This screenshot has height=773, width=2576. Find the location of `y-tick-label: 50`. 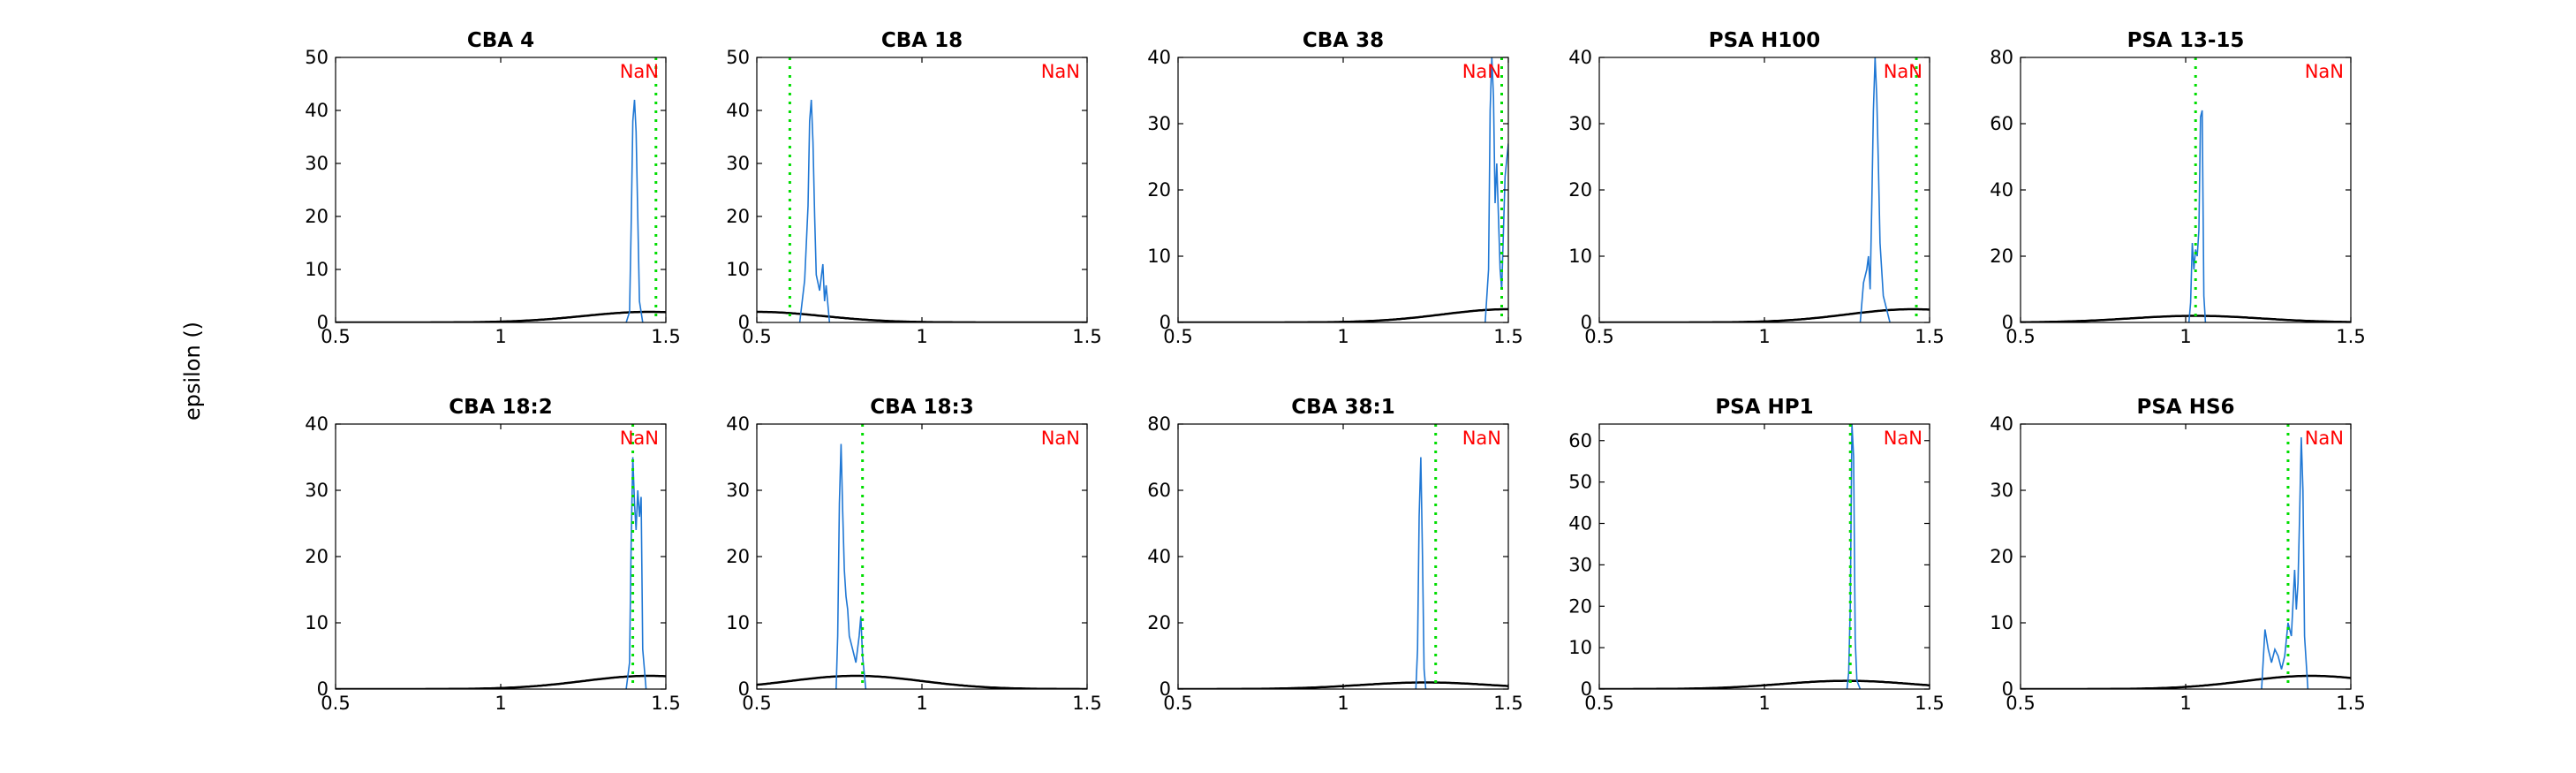

y-tick-label: 50 is located at coordinates (738, 57).